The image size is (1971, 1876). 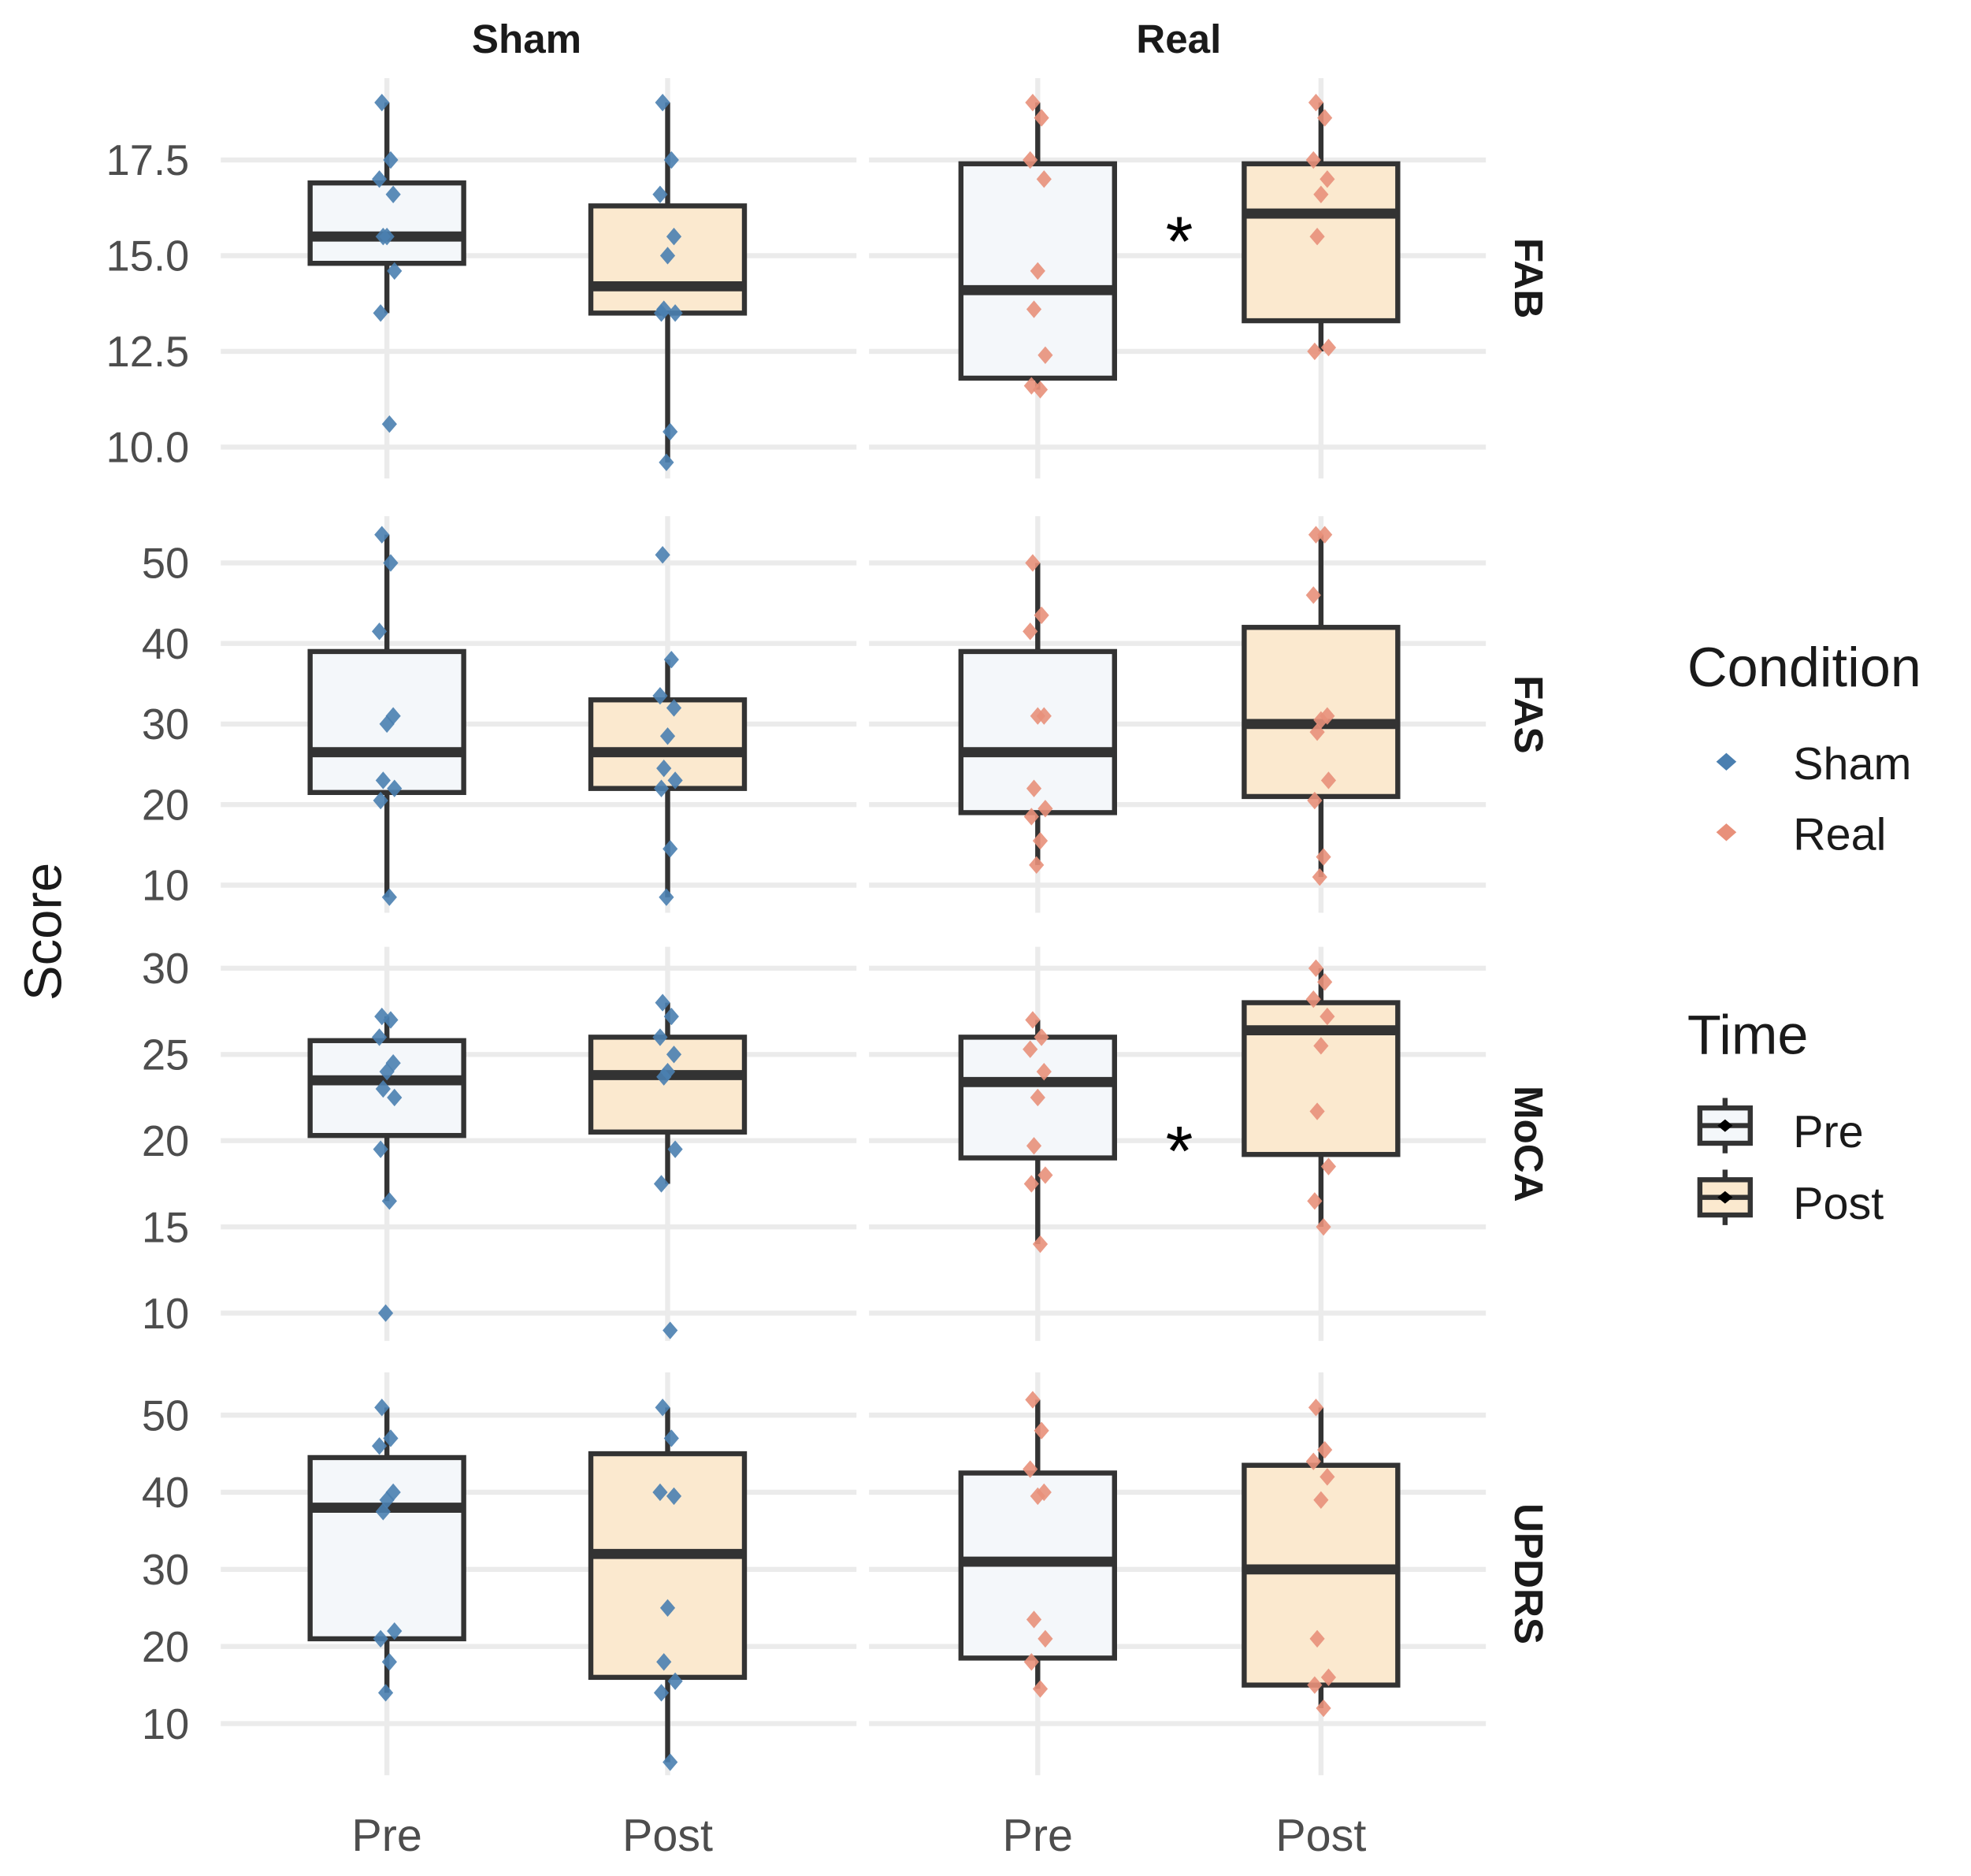 What do you see at coordinates (386, 1109) in the screenshot?
I see `boxplot-moca-sham-pre` at bounding box center [386, 1109].